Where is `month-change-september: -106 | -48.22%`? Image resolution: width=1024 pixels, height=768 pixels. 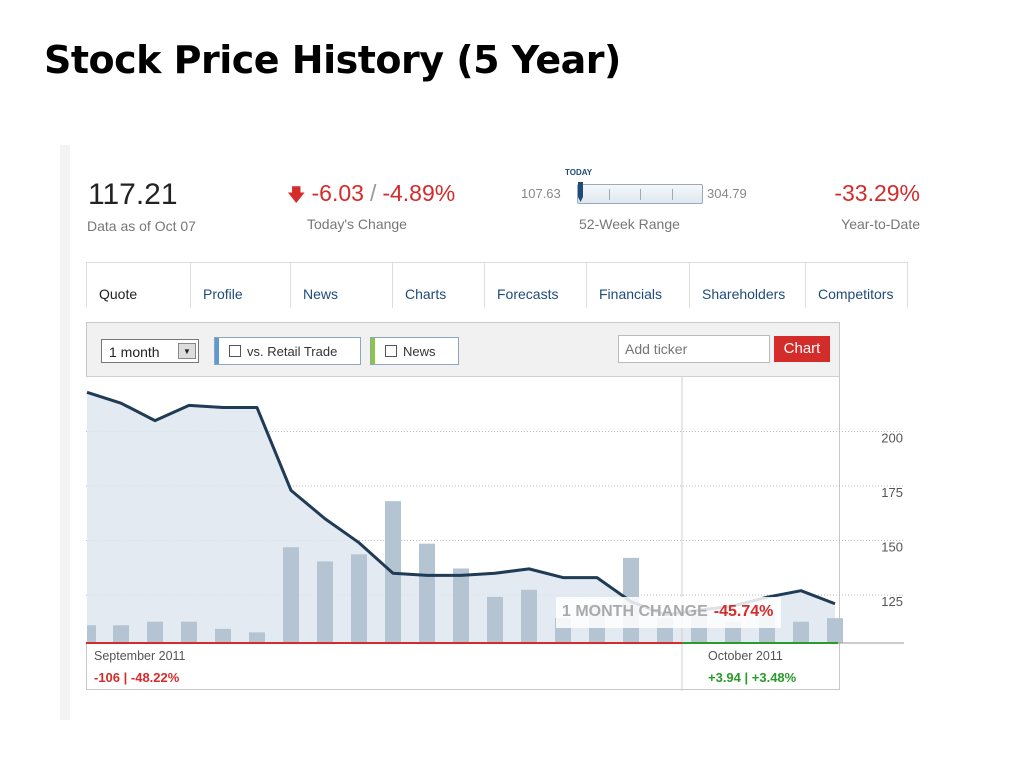 month-change-september: -106 | -48.22% is located at coordinates (137, 677).